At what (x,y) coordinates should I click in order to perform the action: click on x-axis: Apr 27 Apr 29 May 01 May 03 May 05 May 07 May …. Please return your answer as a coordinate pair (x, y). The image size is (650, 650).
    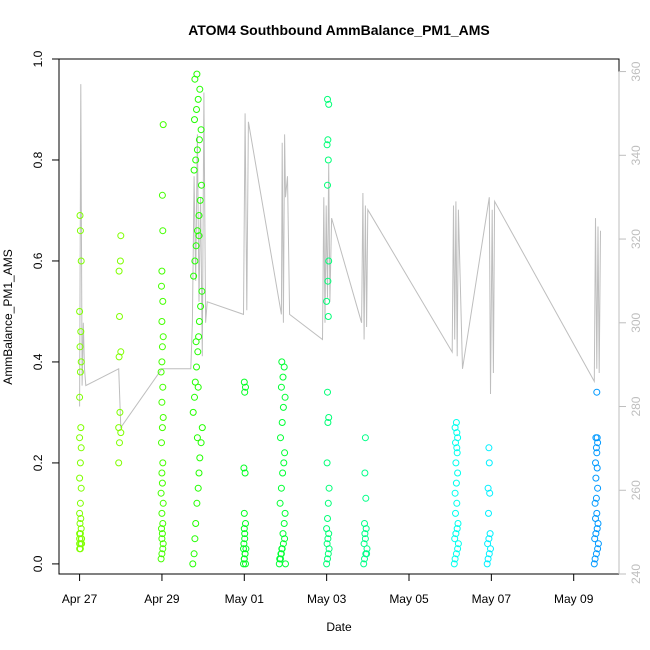
    Looking at the image, I should click on (328, 589).